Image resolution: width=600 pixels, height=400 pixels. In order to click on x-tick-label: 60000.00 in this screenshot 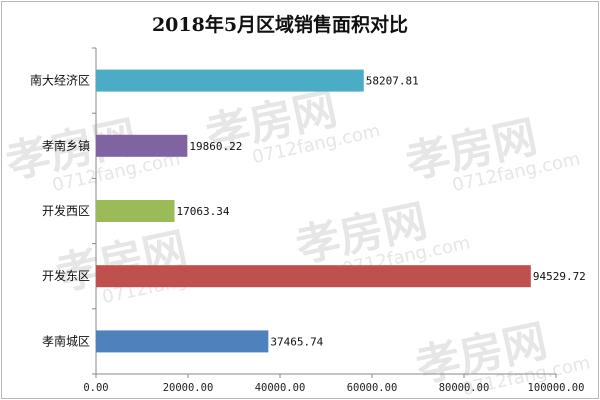, I will do `click(372, 388)`.